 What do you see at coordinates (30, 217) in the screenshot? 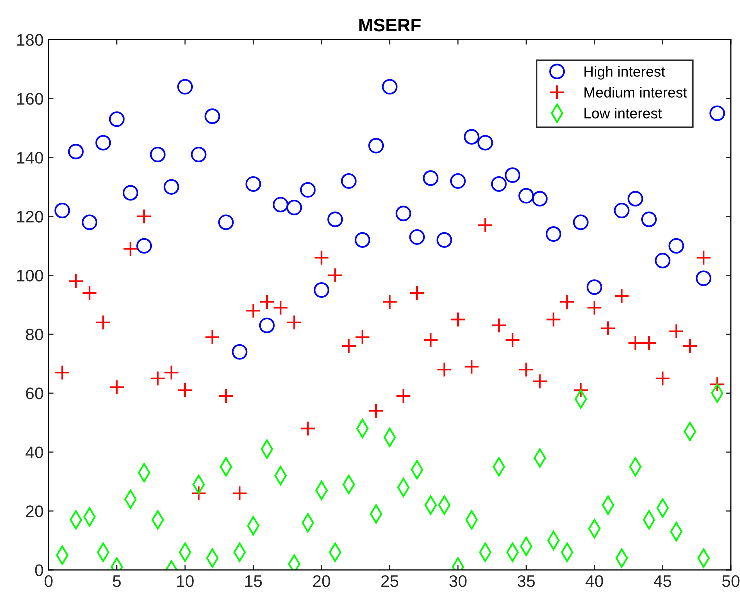
I see `y-tick-label: 120` at bounding box center [30, 217].